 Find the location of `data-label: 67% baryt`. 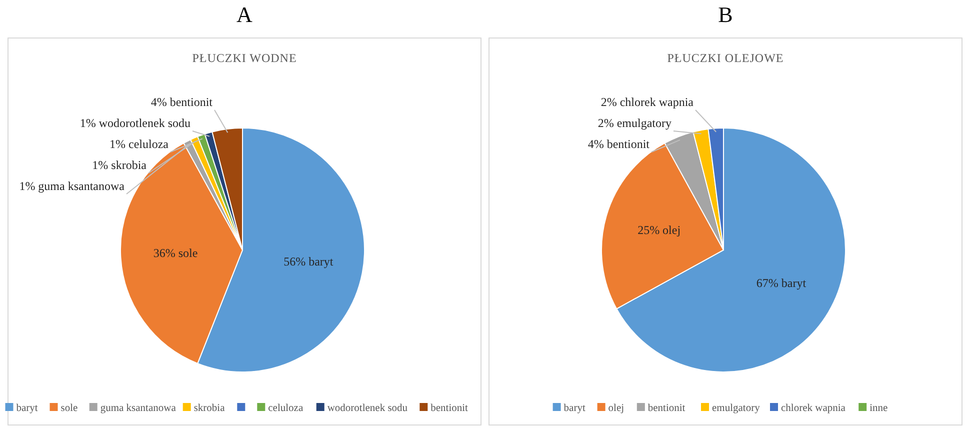

data-label: 67% baryt is located at coordinates (781, 283).